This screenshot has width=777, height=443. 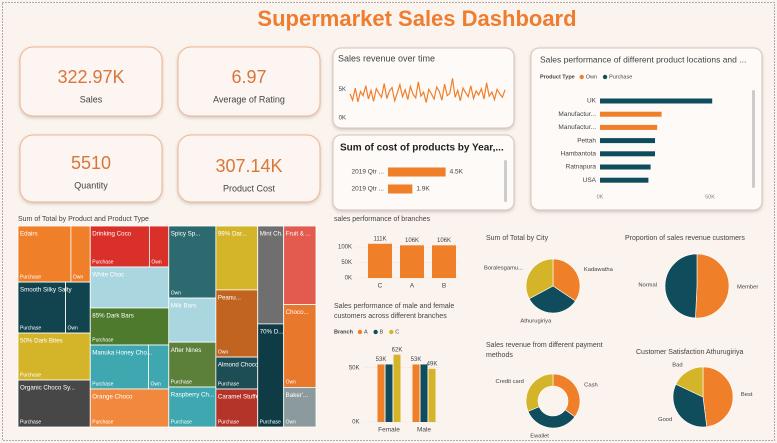 What do you see at coordinates (108, 275) in the screenshot?
I see `tile-label: White Choc` at bounding box center [108, 275].